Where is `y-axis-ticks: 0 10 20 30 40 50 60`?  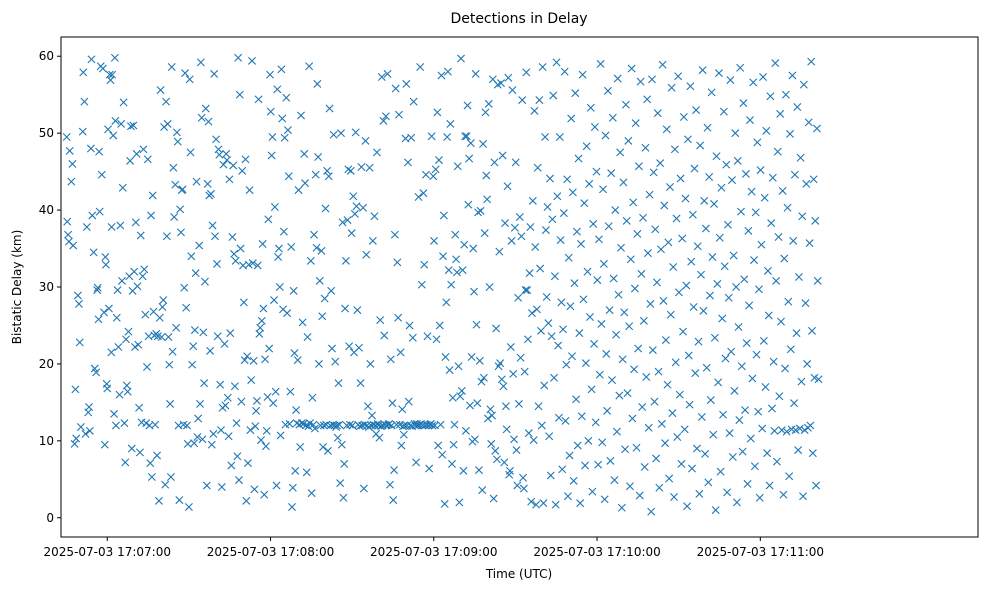 y-axis-ticks: 0 10 20 30 40 50 60 is located at coordinates (50, 287).